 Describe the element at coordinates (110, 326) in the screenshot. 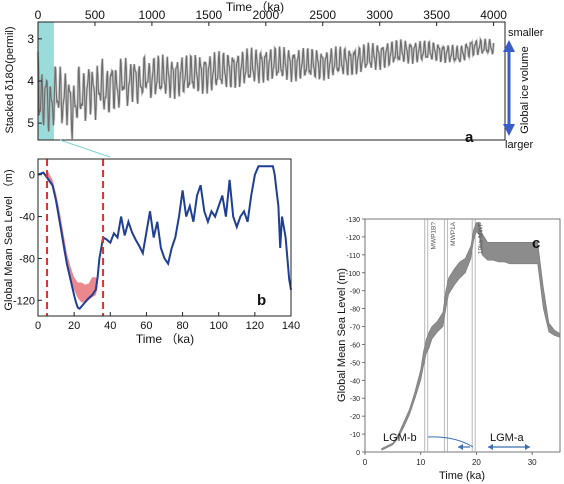

I see `panel-b-xtick-label: 40` at that location.